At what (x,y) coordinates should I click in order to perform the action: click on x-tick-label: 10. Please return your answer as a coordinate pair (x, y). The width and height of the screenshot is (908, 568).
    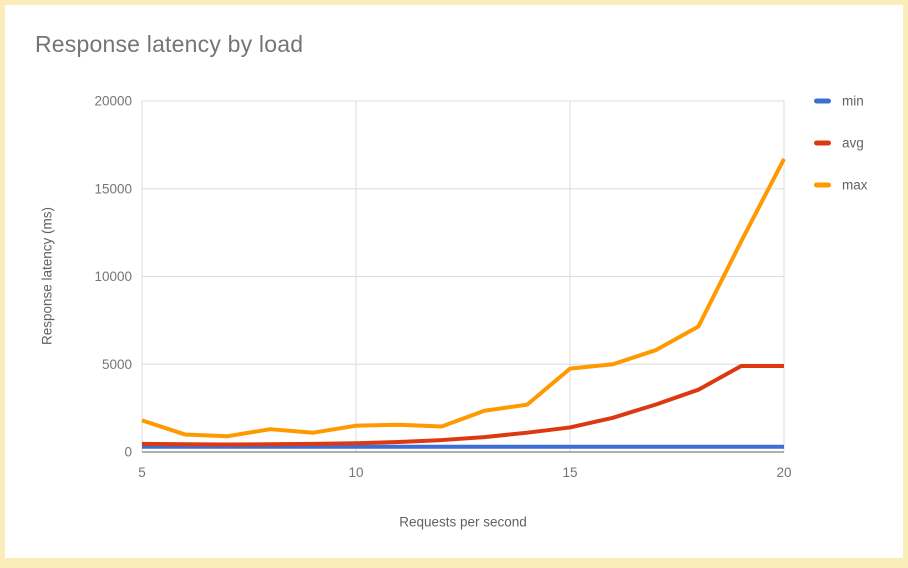
    Looking at the image, I should click on (355, 472).